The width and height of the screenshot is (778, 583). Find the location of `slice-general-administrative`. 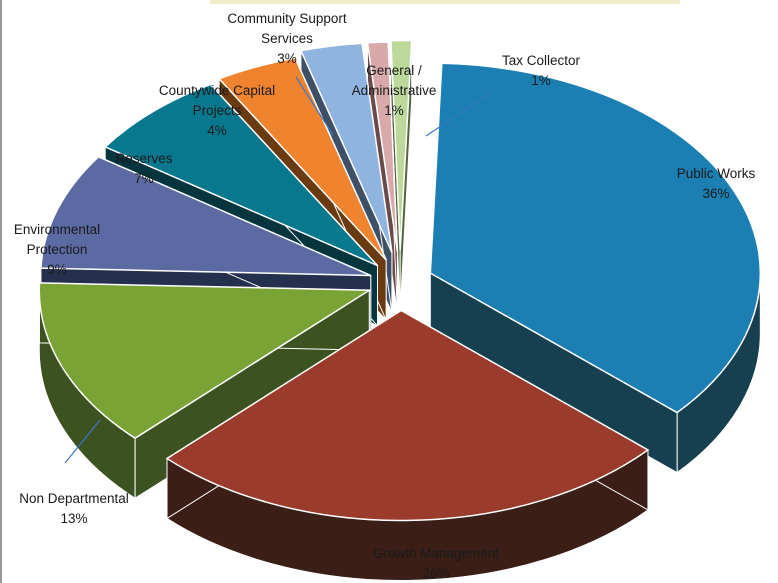

slice-general-administrative is located at coordinates (382, 177).